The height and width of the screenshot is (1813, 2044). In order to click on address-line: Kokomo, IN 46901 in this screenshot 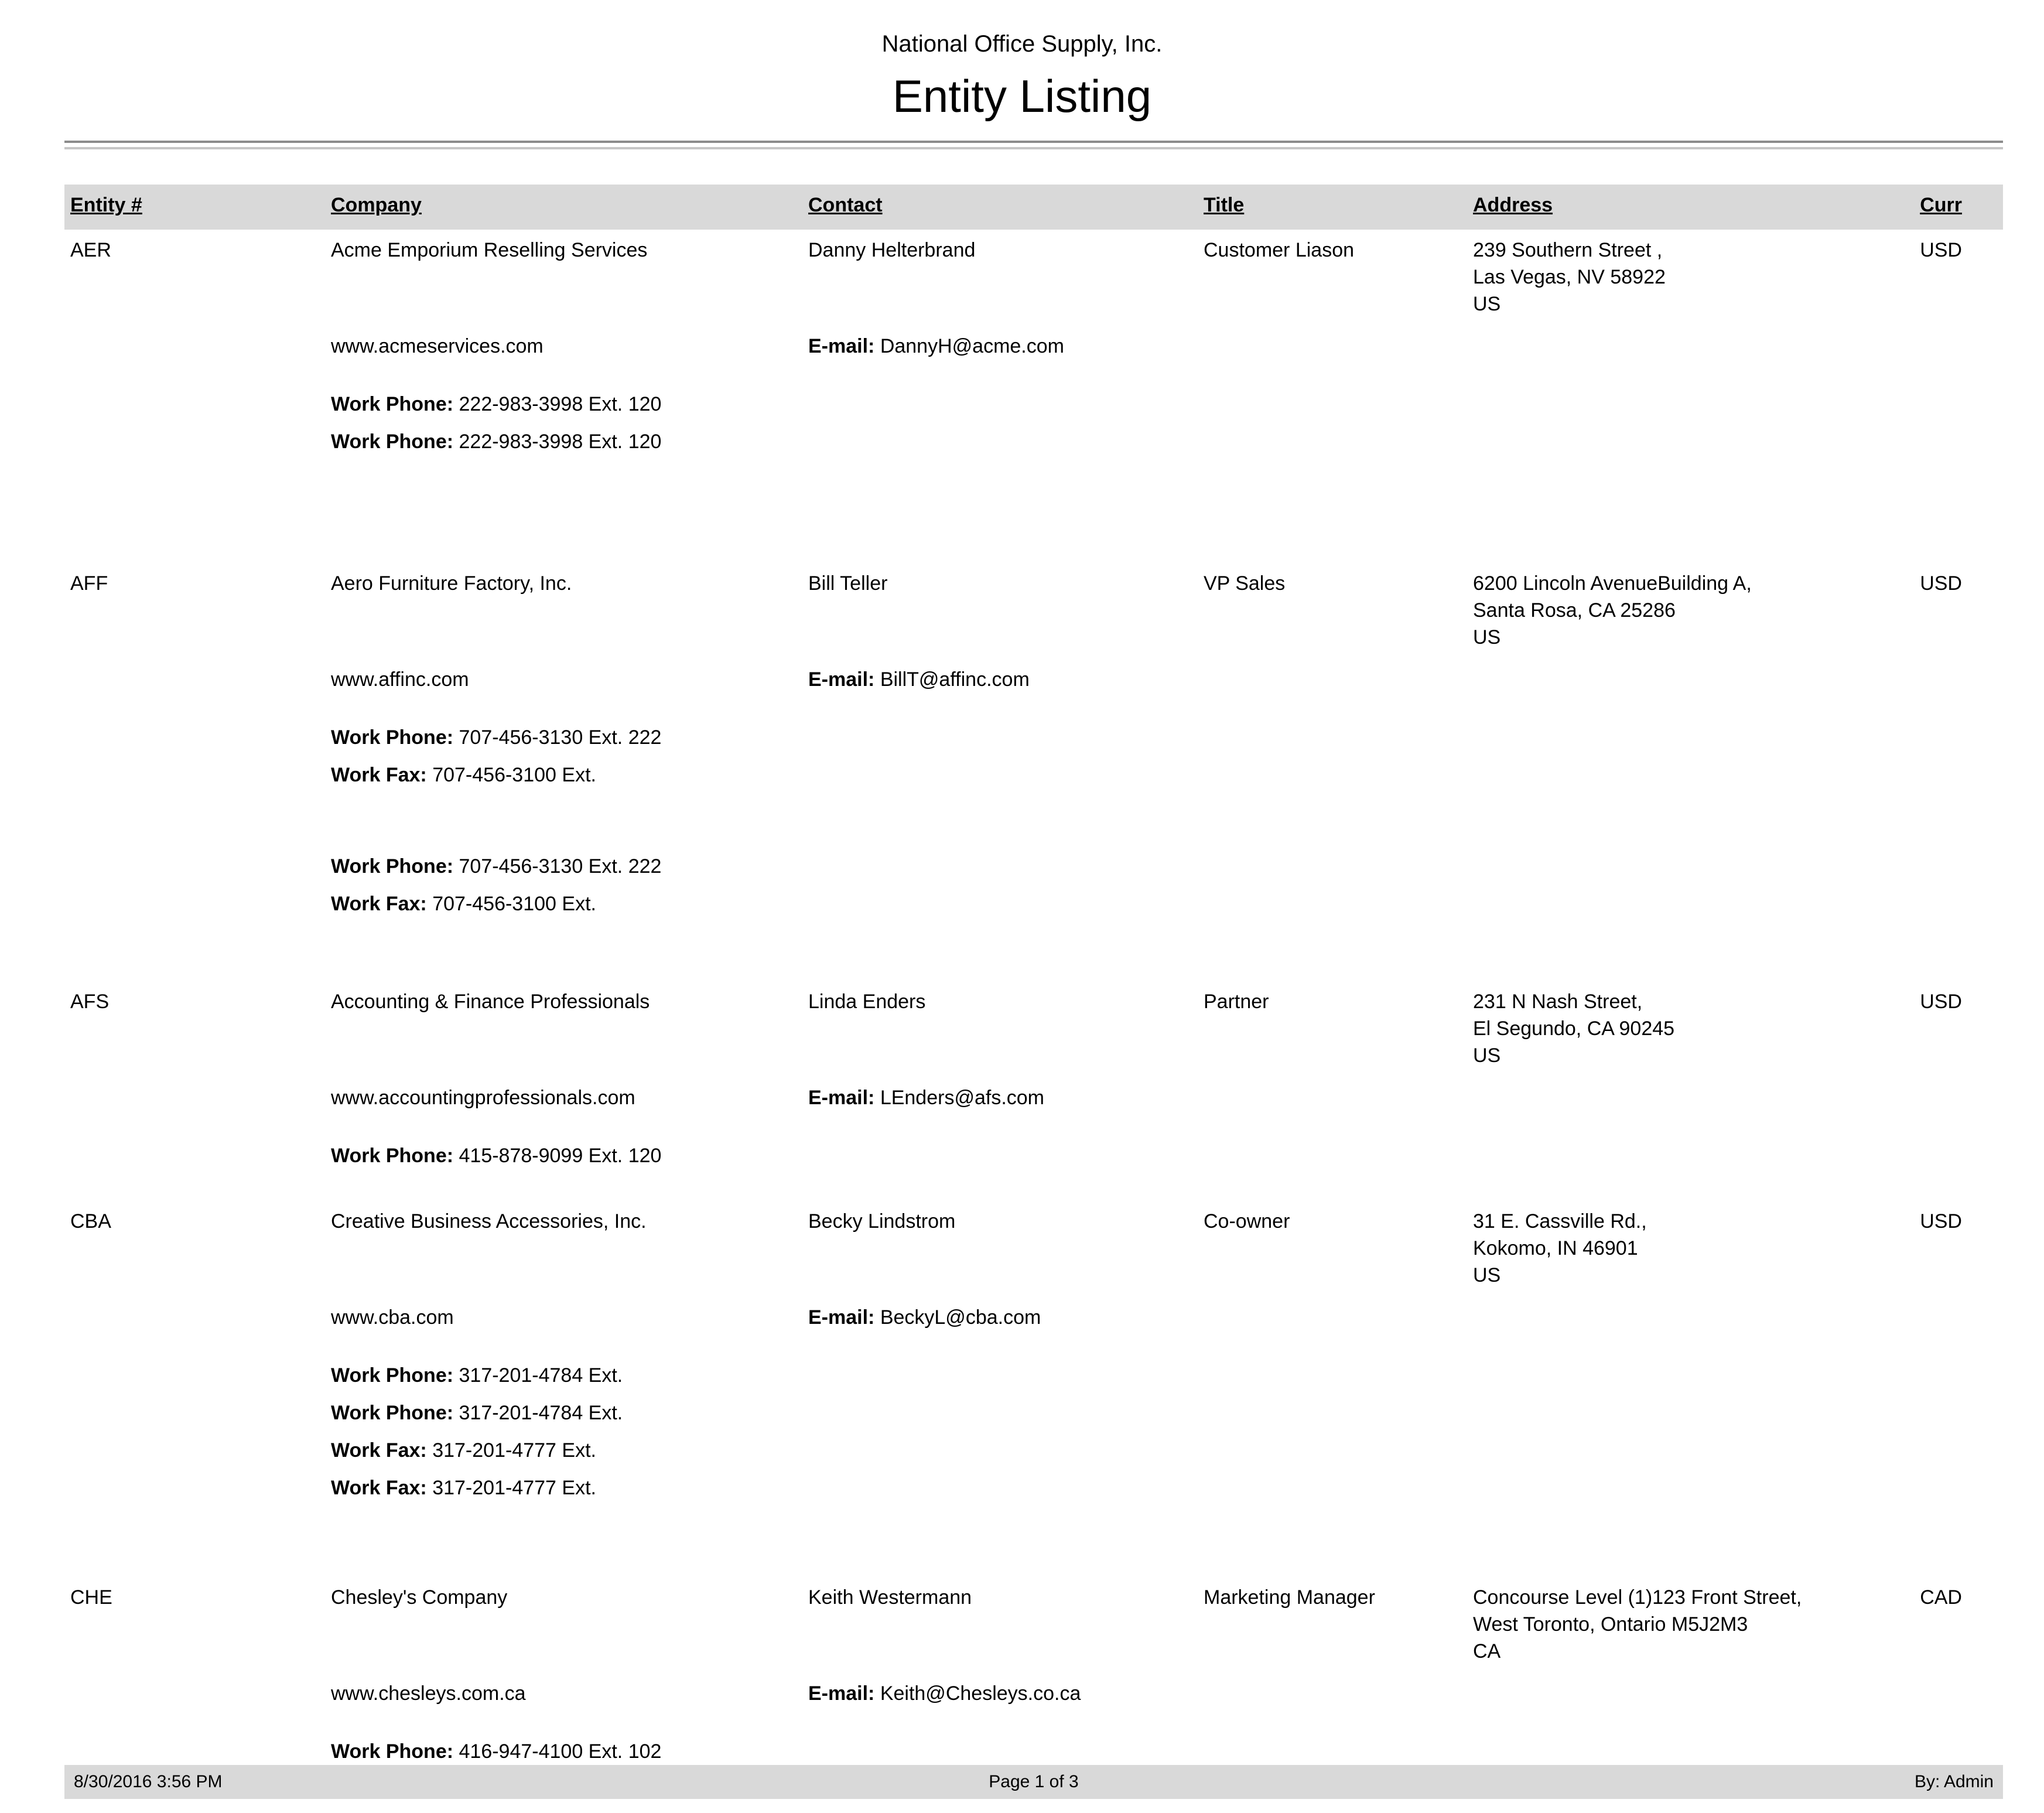, I will do `click(1556, 1248)`.